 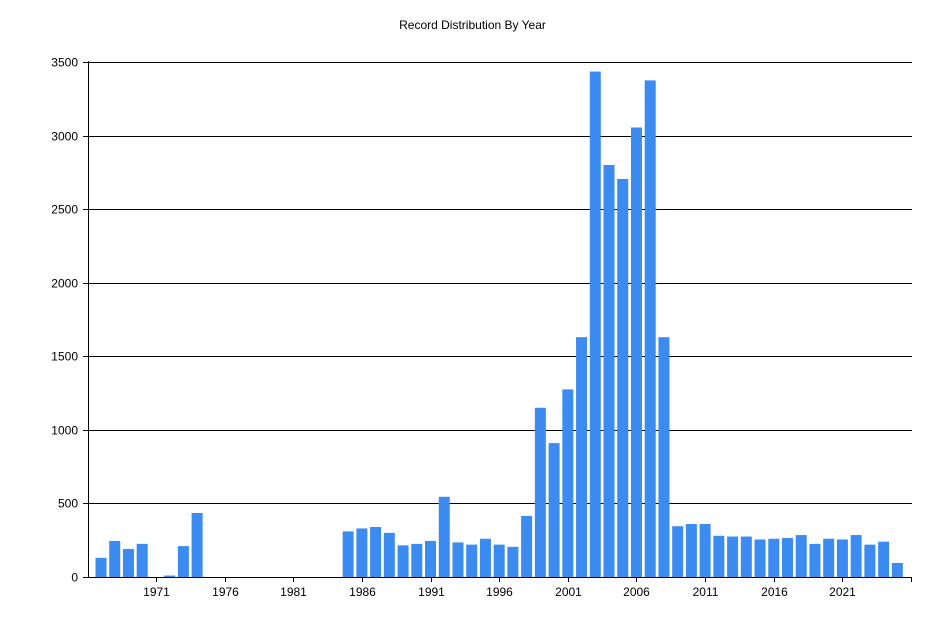 What do you see at coordinates (842, 592) in the screenshot?
I see `x-tick-label: 2021` at bounding box center [842, 592].